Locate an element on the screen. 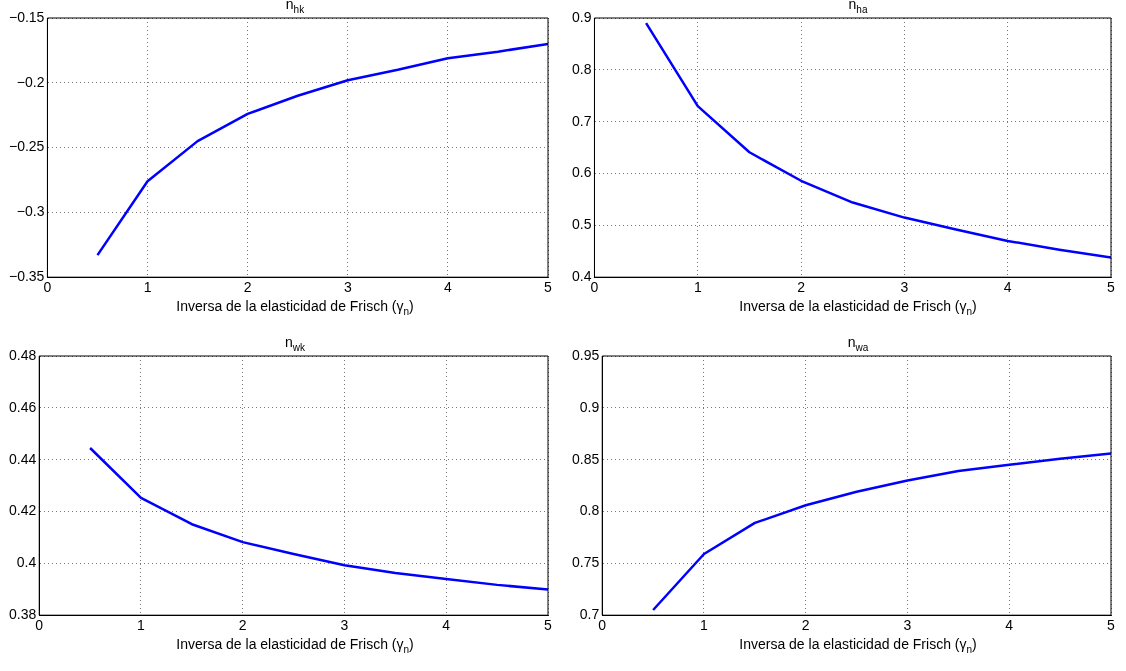  y-tick-label: −0.15 is located at coordinates (26, 16).